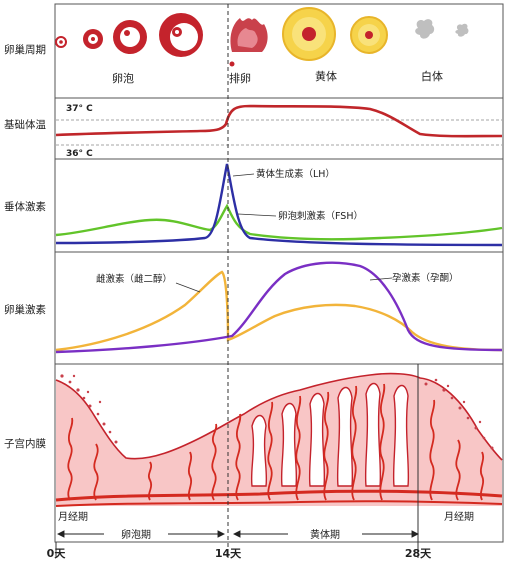 The image size is (514, 565). What do you see at coordinates (295, 174) in the screenshot?
I see `lh-label: 黄体生成素（LH）` at bounding box center [295, 174].